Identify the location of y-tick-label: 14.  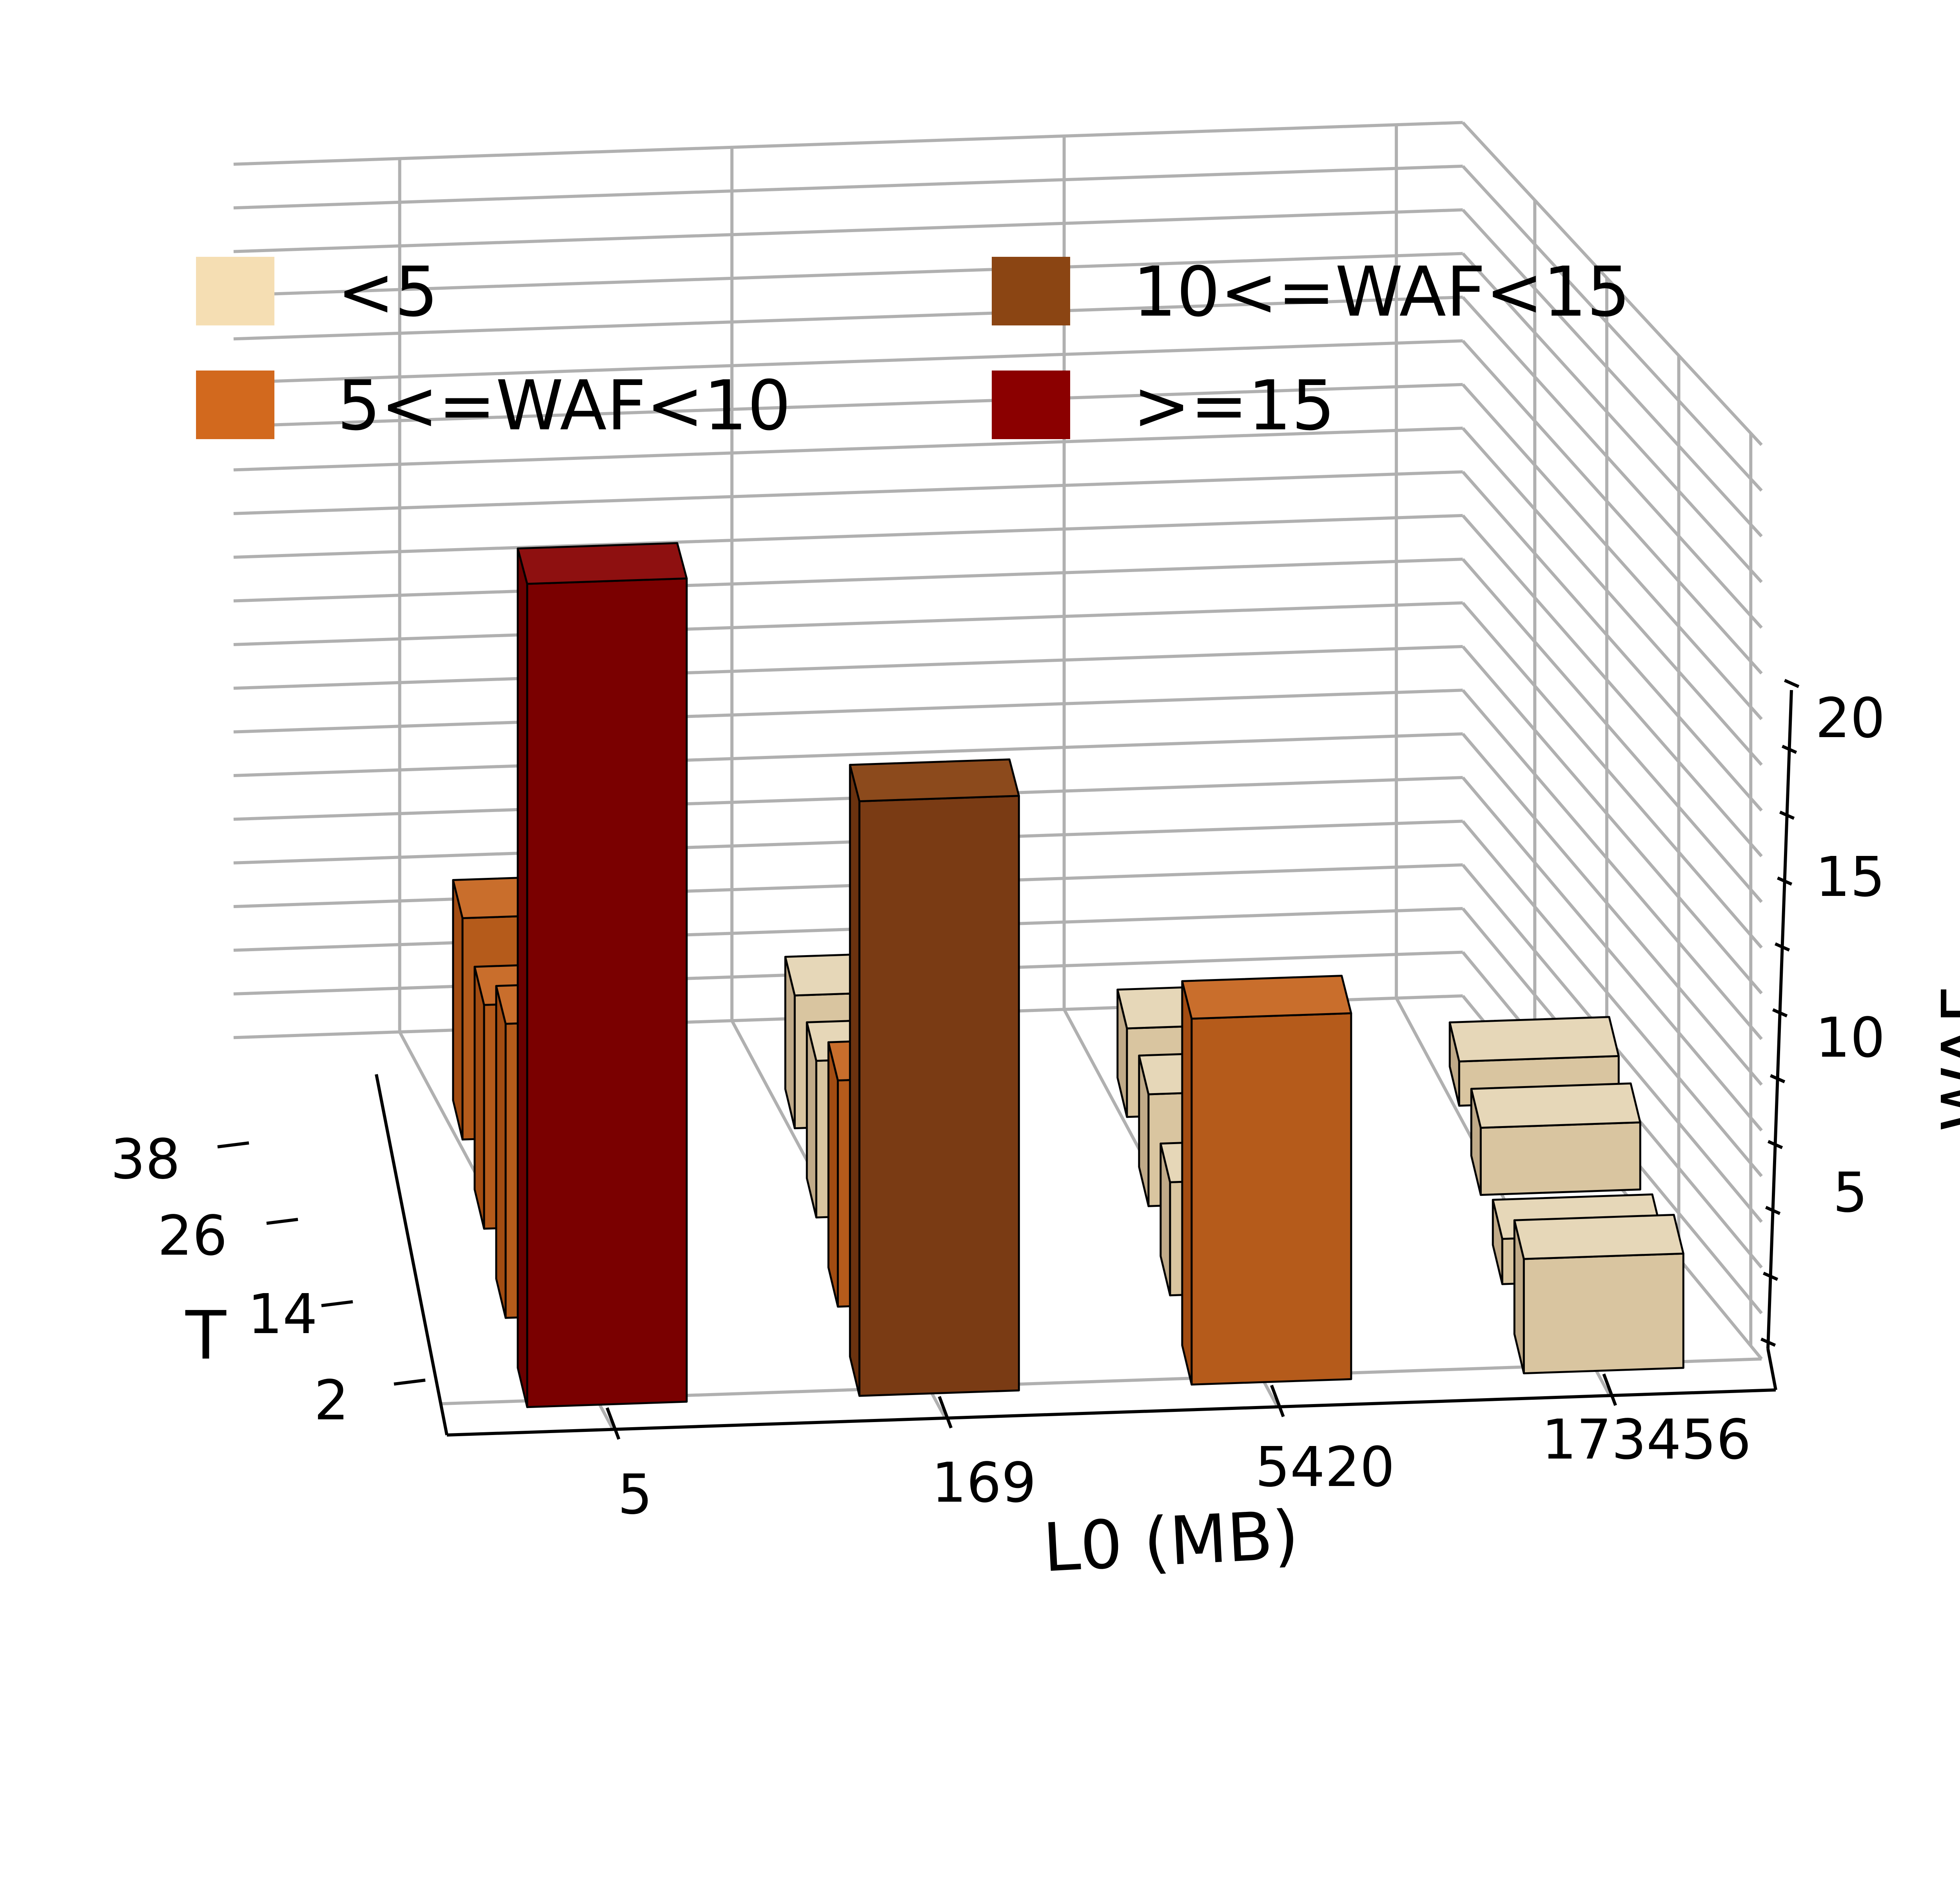
(283, 1314).